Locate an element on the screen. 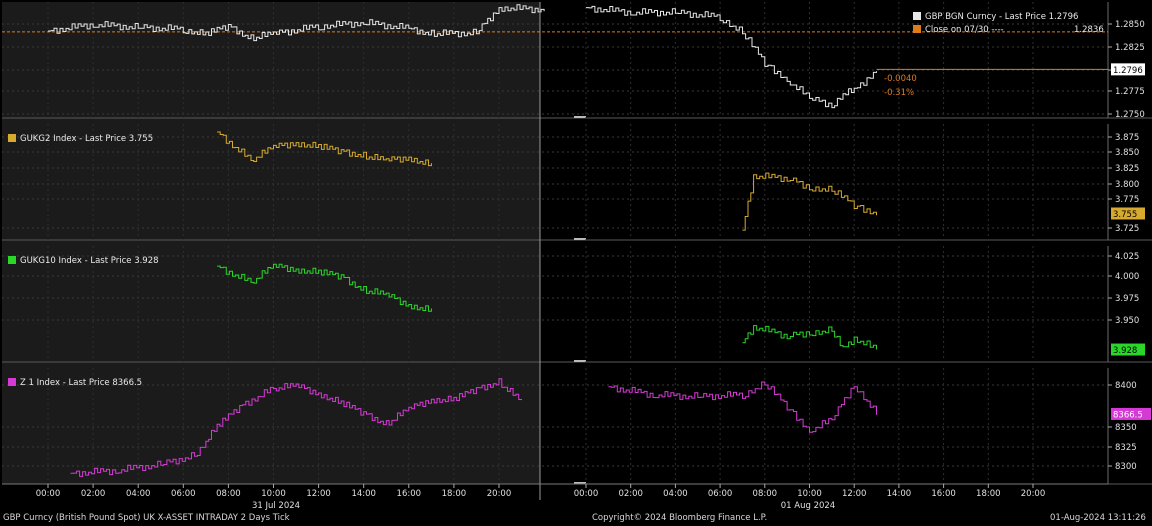  legend-gukg10-text: GUKG10 Index - Last Price 3.928 is located at coordinates (89, 261).